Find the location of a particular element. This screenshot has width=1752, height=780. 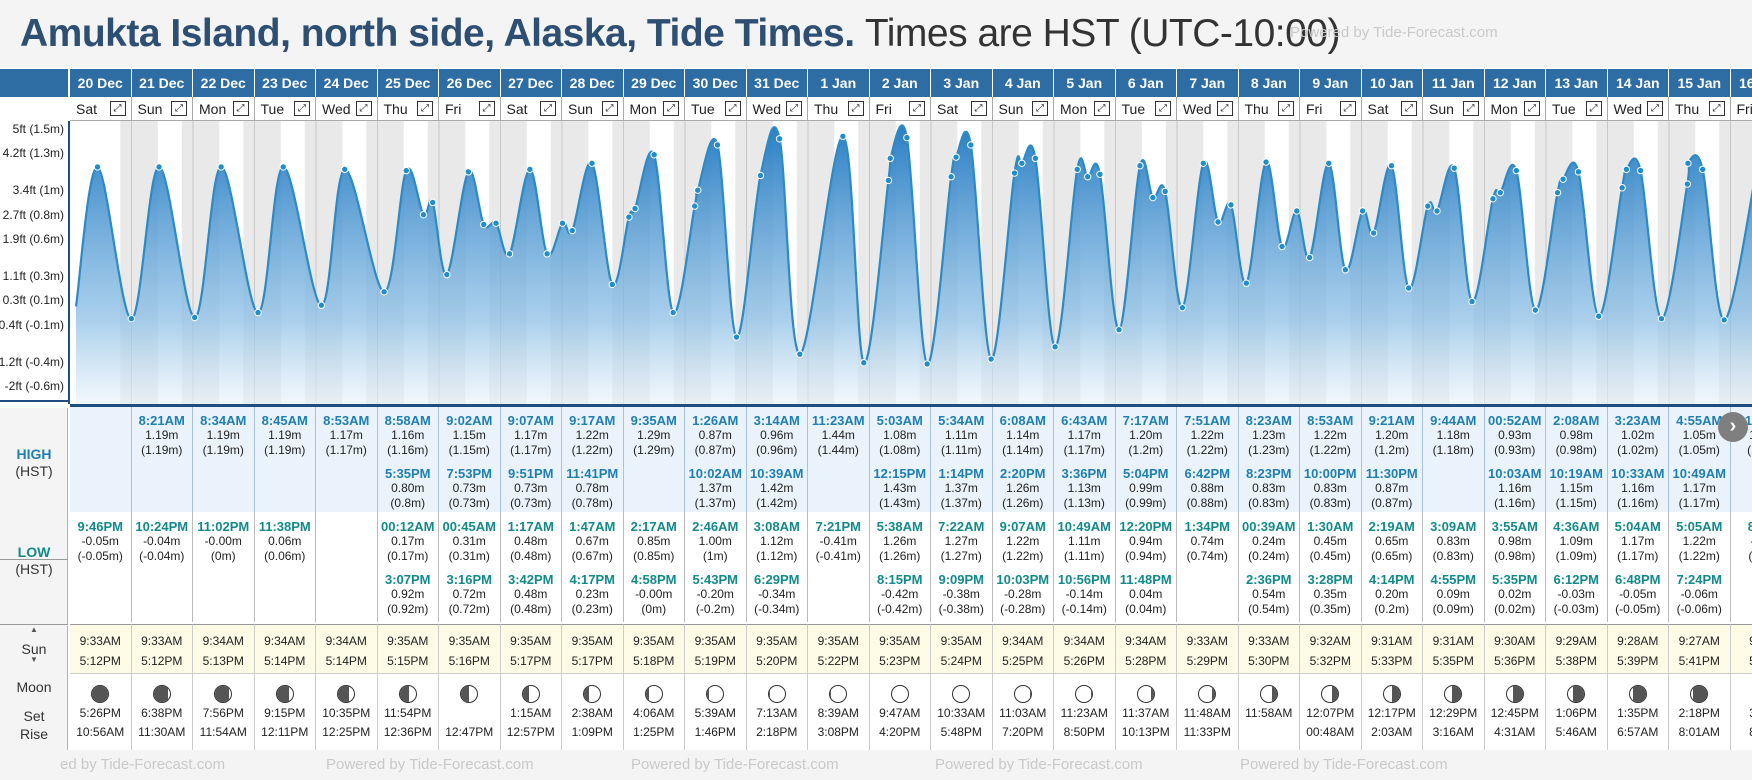

low-tide-height: 0.72m is located at coordinates (469, 594).